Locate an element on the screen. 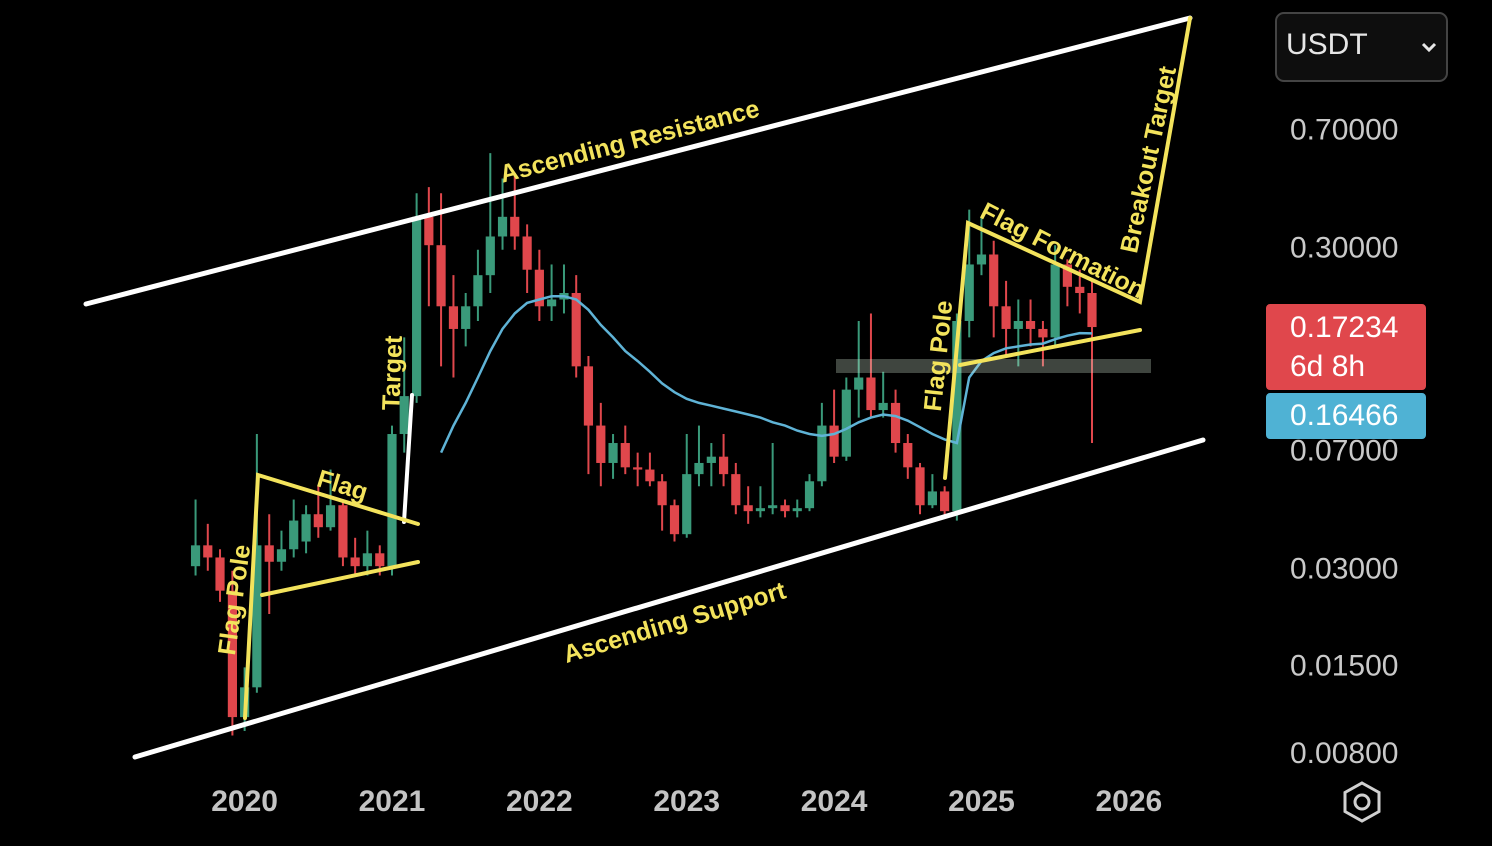  y-tick-label: 0.00800 is located at coordinates (1344, 753).